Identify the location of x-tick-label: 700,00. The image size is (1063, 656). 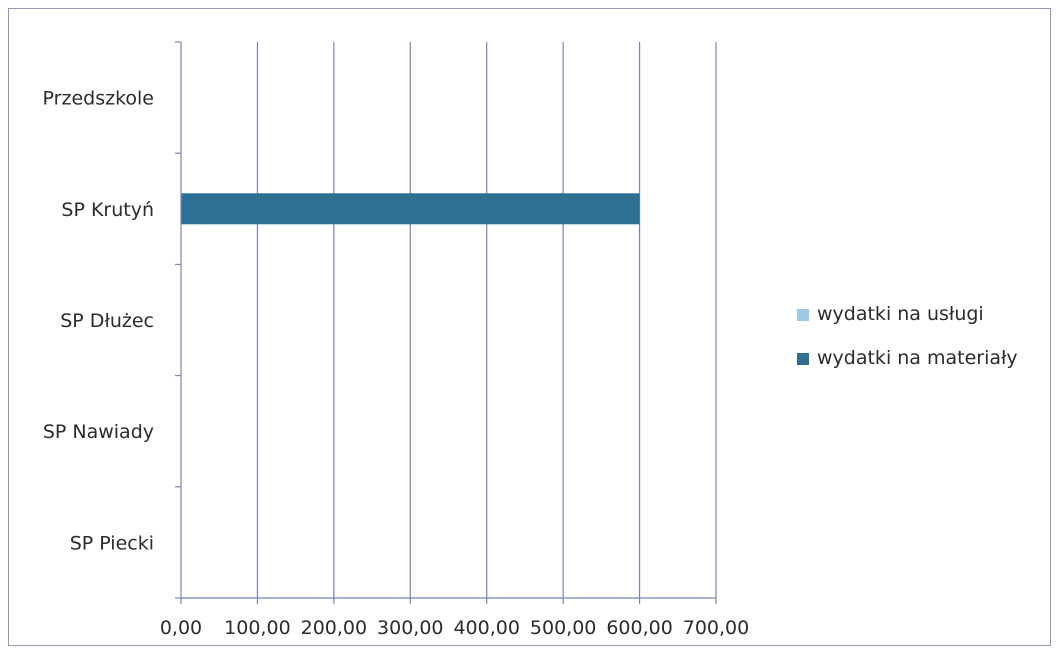
(716, 628).